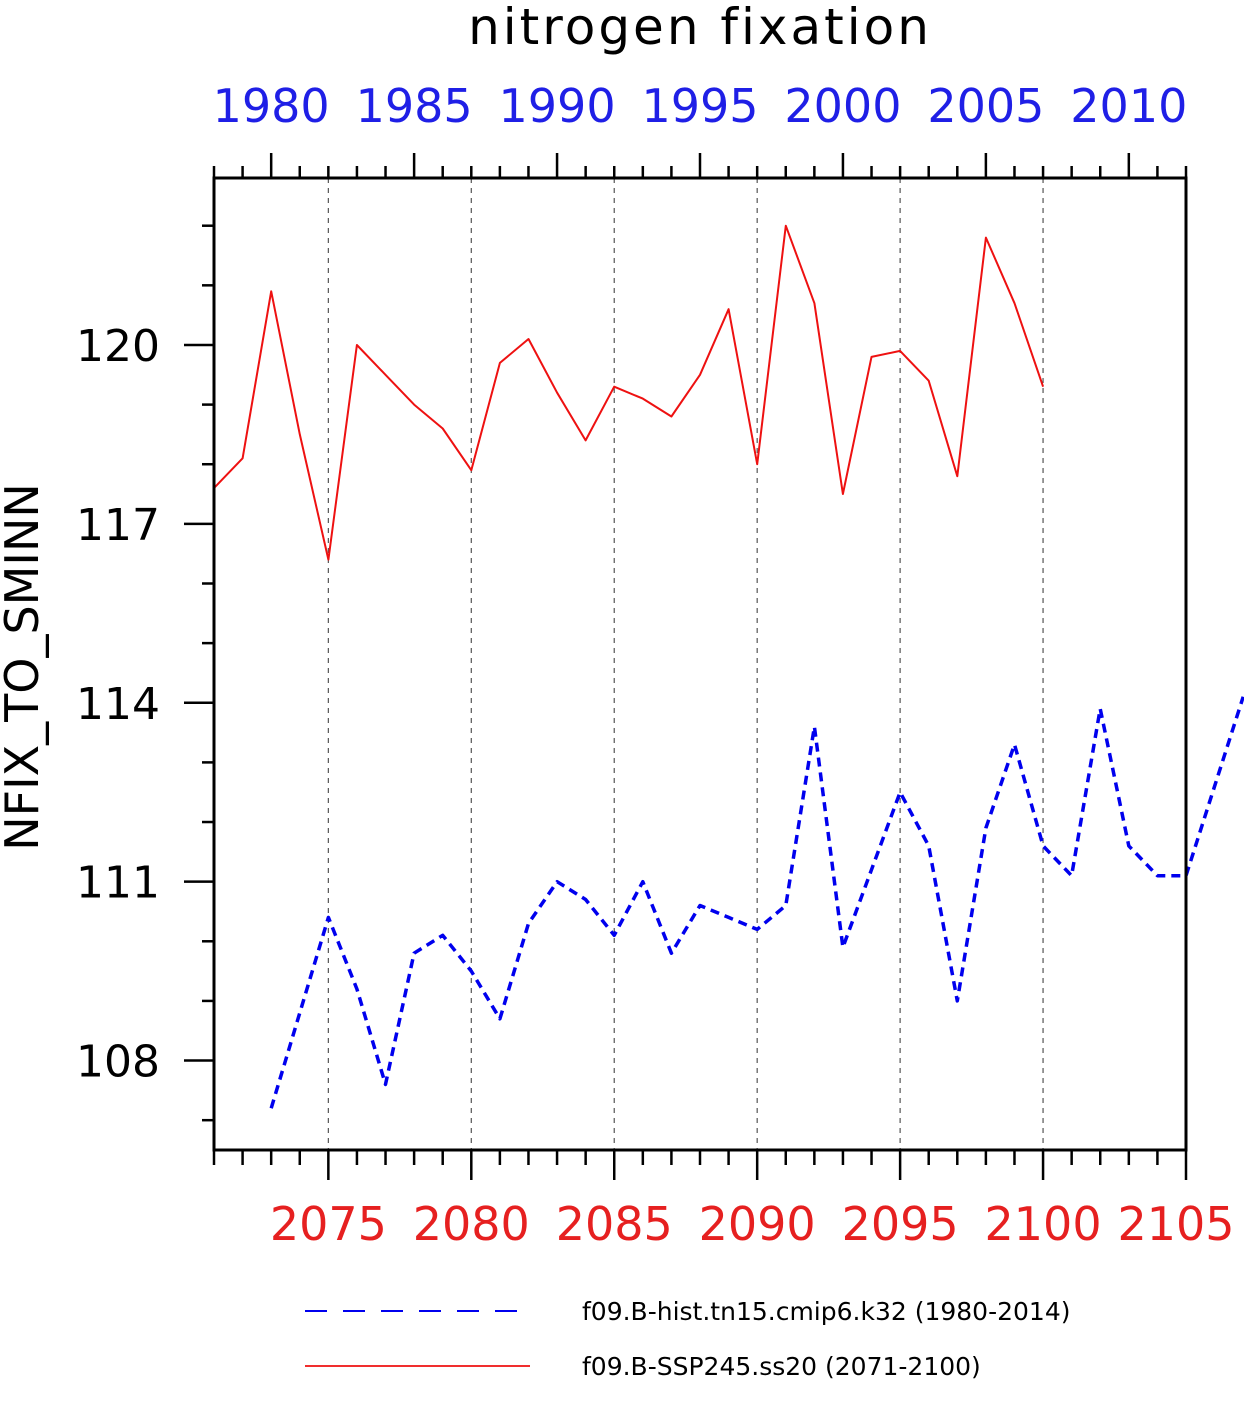  I want to click on top-tick-label: 1995, so click(699, 106).